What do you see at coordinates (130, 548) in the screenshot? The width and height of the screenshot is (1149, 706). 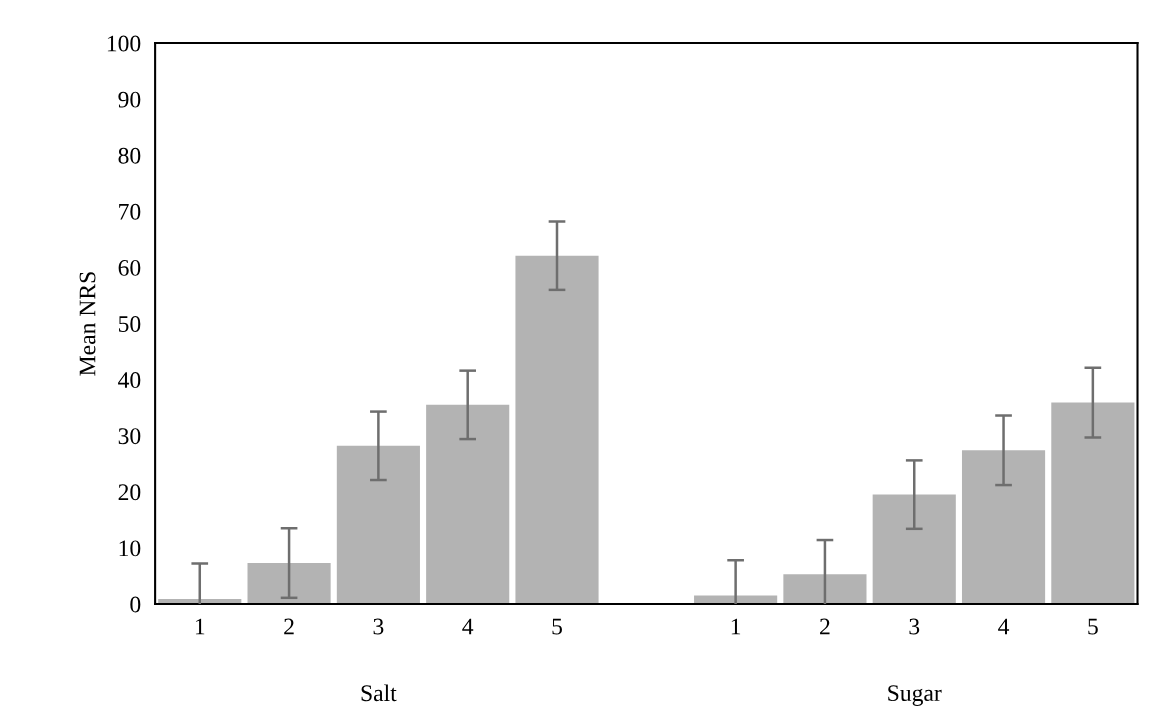 I see `y-tick-label: 10` at bounding box center [130, 548].